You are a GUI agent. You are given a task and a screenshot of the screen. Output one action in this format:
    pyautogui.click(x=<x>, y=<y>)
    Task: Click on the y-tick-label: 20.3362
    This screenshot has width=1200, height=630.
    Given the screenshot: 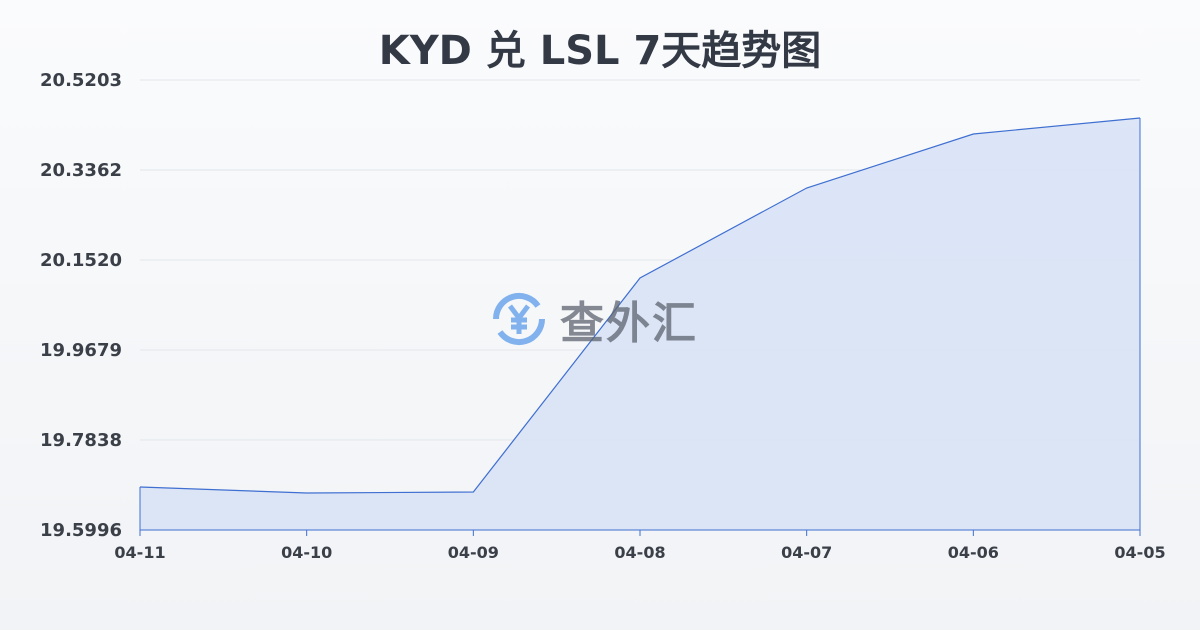 What is the action you would take?
    pyautogui.click(x=81, y=170)
    